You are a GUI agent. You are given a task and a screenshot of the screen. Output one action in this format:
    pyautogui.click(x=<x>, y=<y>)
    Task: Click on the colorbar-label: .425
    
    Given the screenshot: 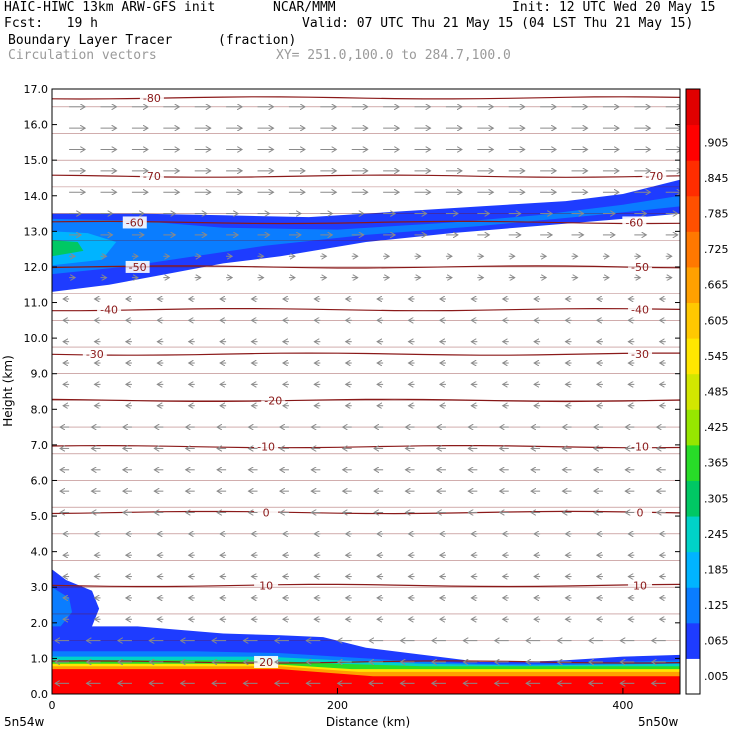 What is the action you would take?
    pyautogui.click(x=716, y=427)
    